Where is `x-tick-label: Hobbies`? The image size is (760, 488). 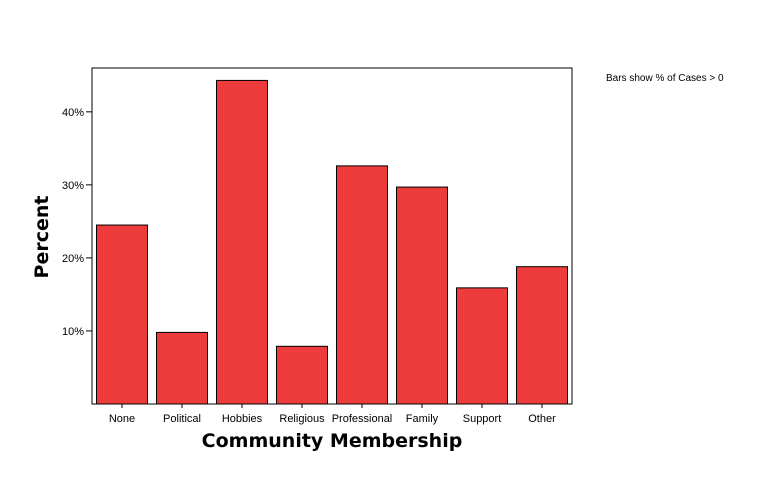 x-tick-label: Hobbies is located at coordinates (242, 419).